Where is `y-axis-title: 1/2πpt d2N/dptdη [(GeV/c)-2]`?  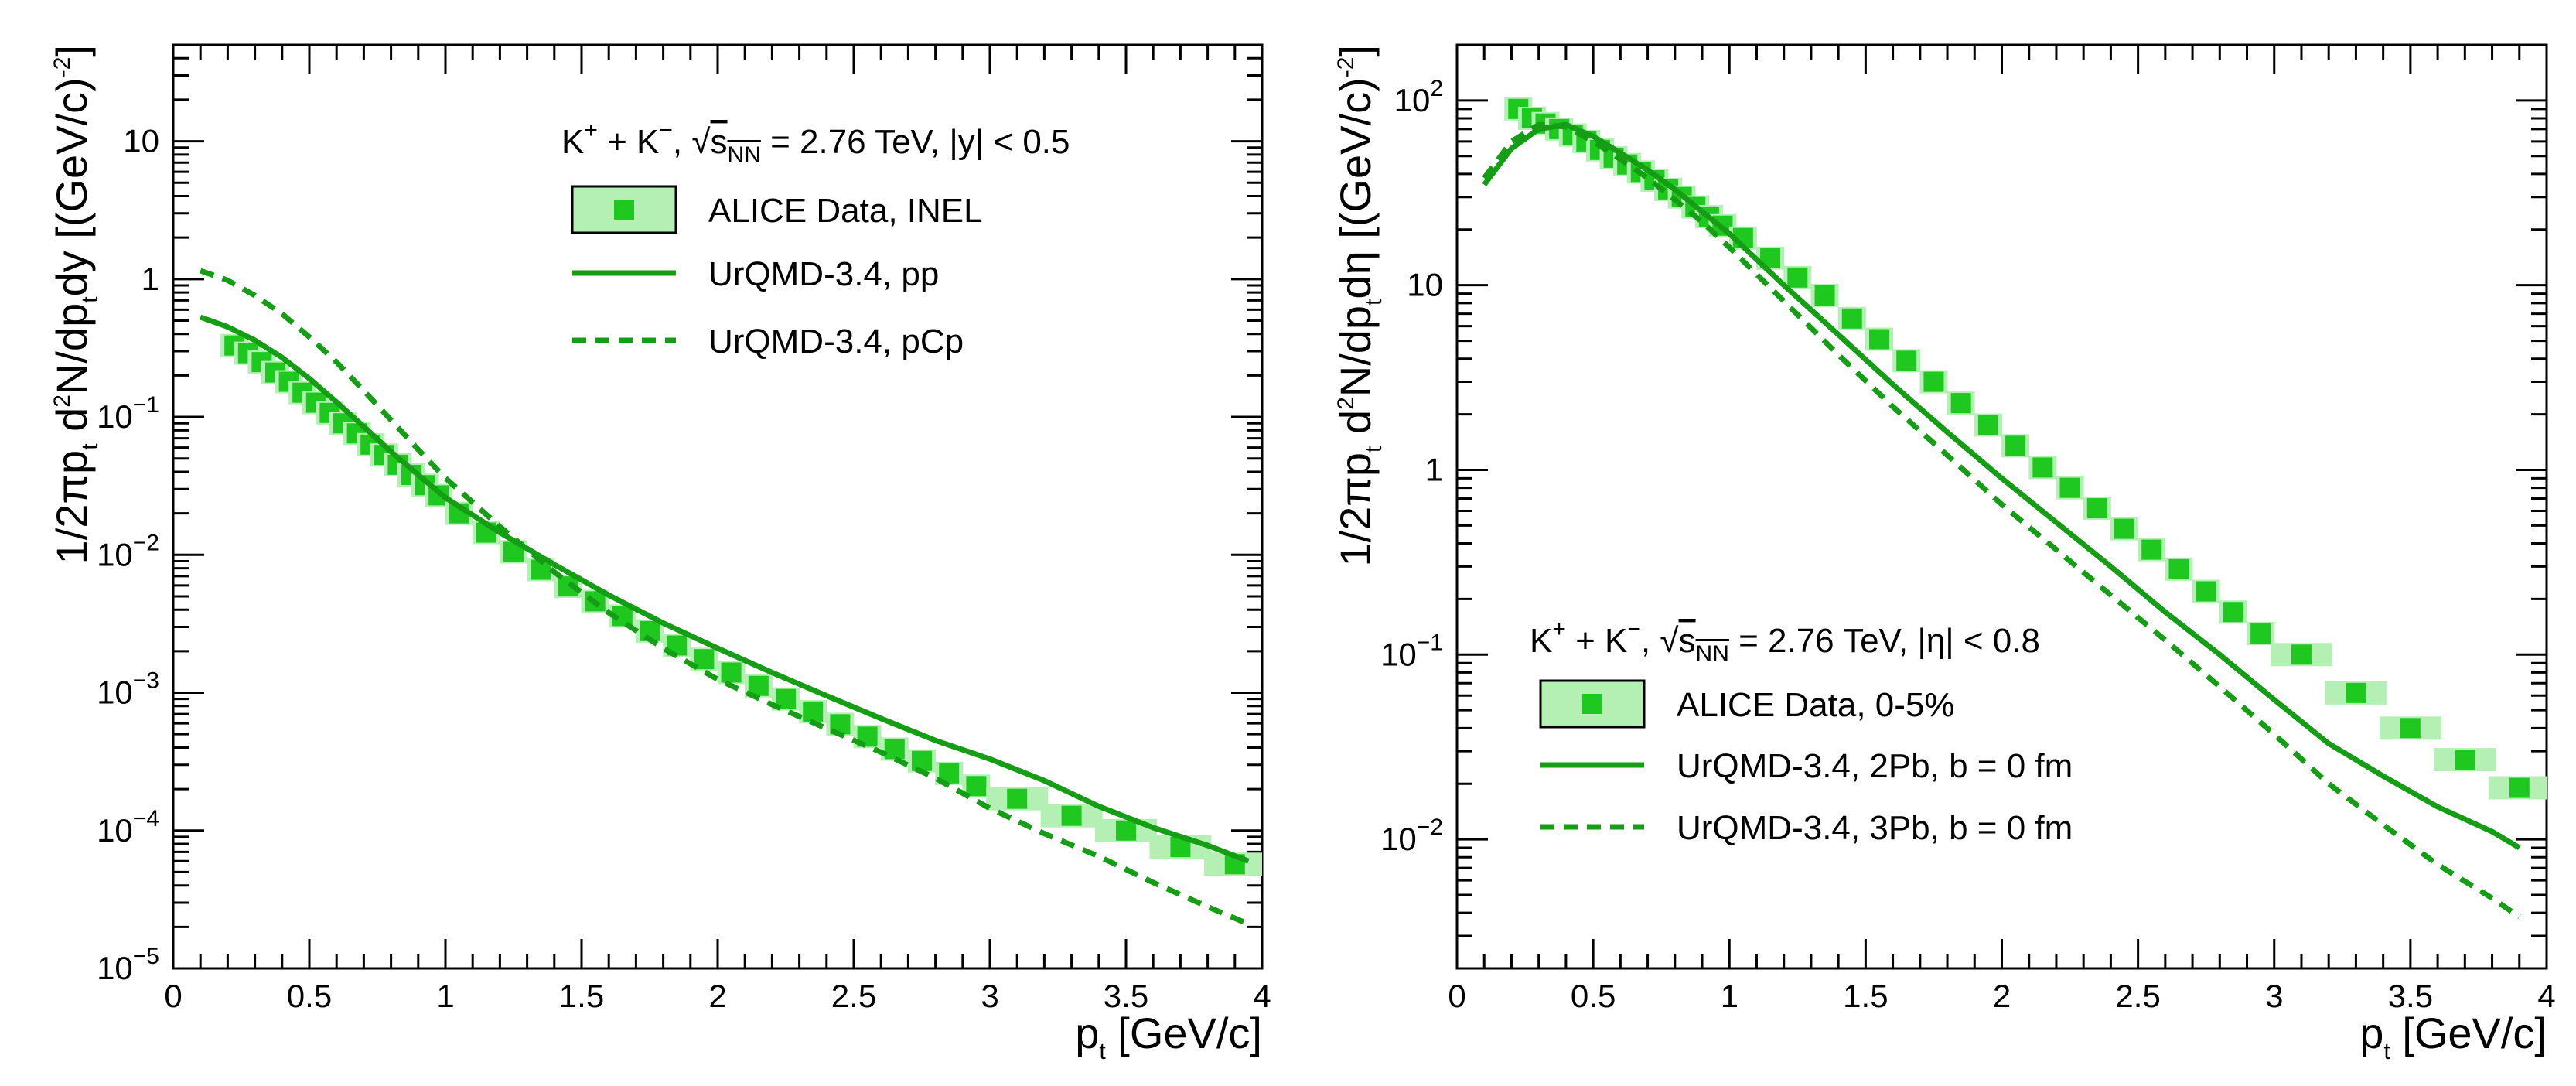
y-axis-title: 1/2πpt d2N/dptdη [(GeV/c)-2] is located at coordinates (1359, 306).